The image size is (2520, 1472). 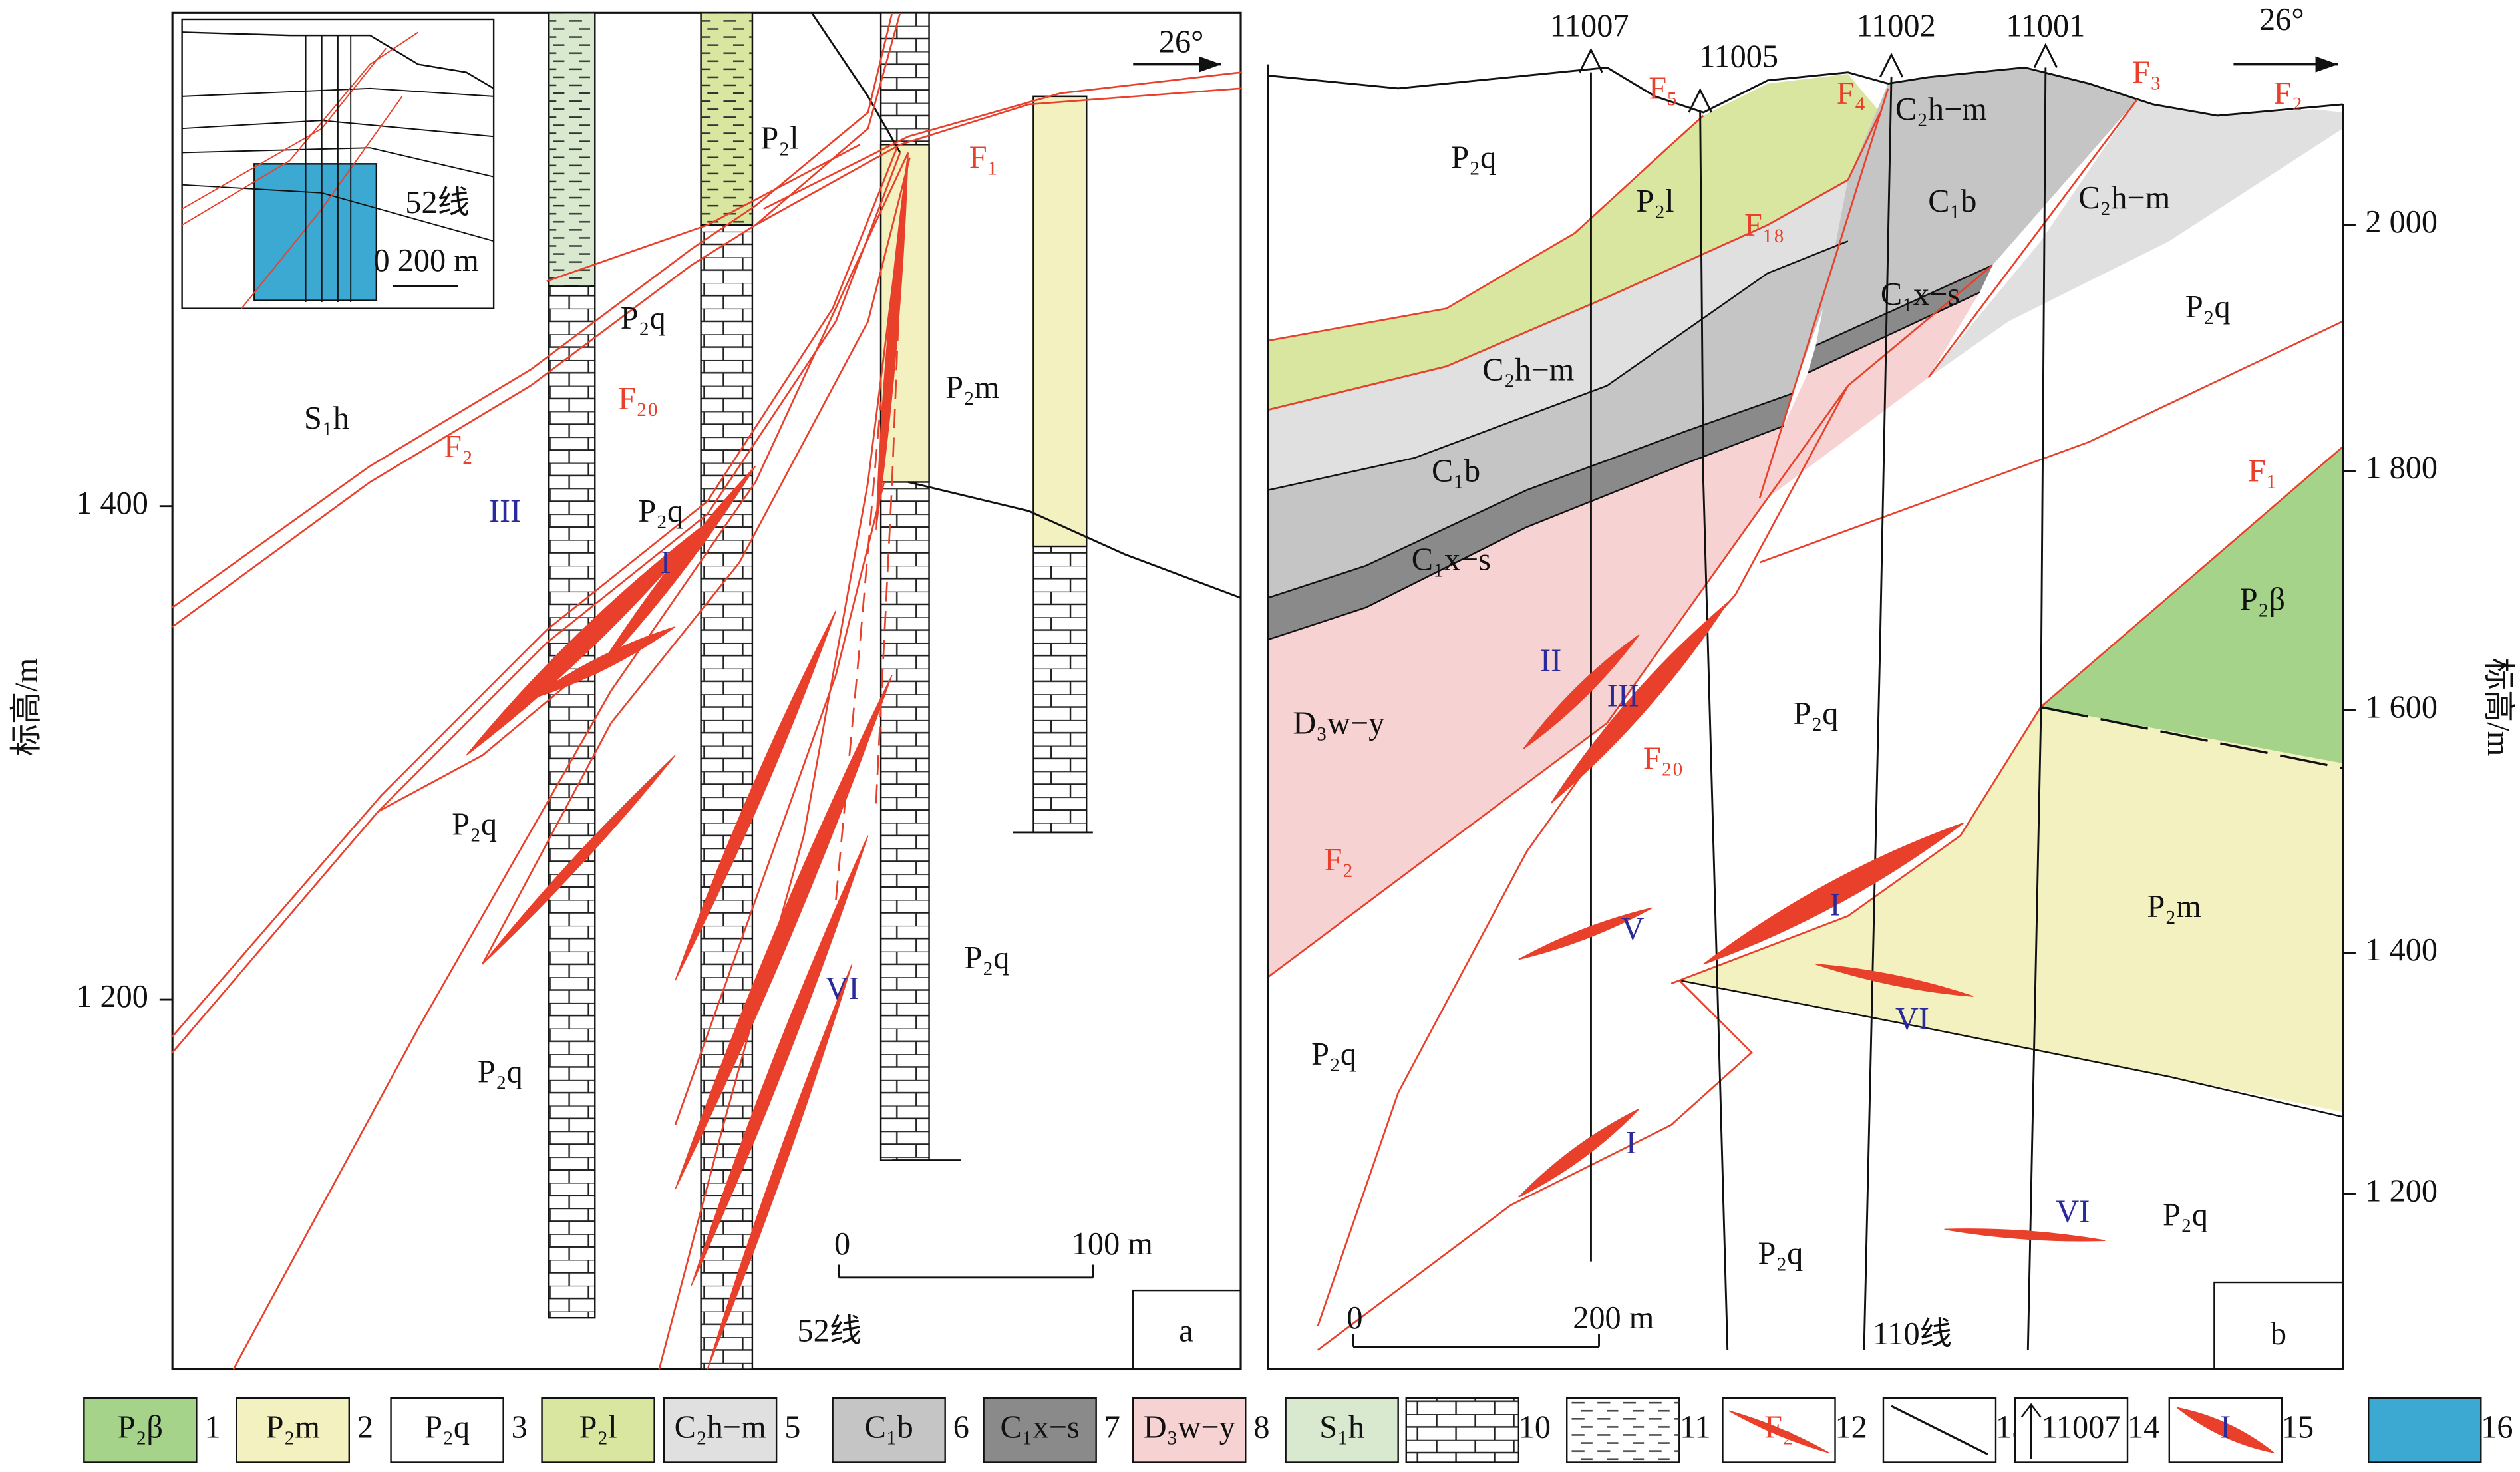 I want to click on scale-length: 200 m, so click(x=1614, y=1318).